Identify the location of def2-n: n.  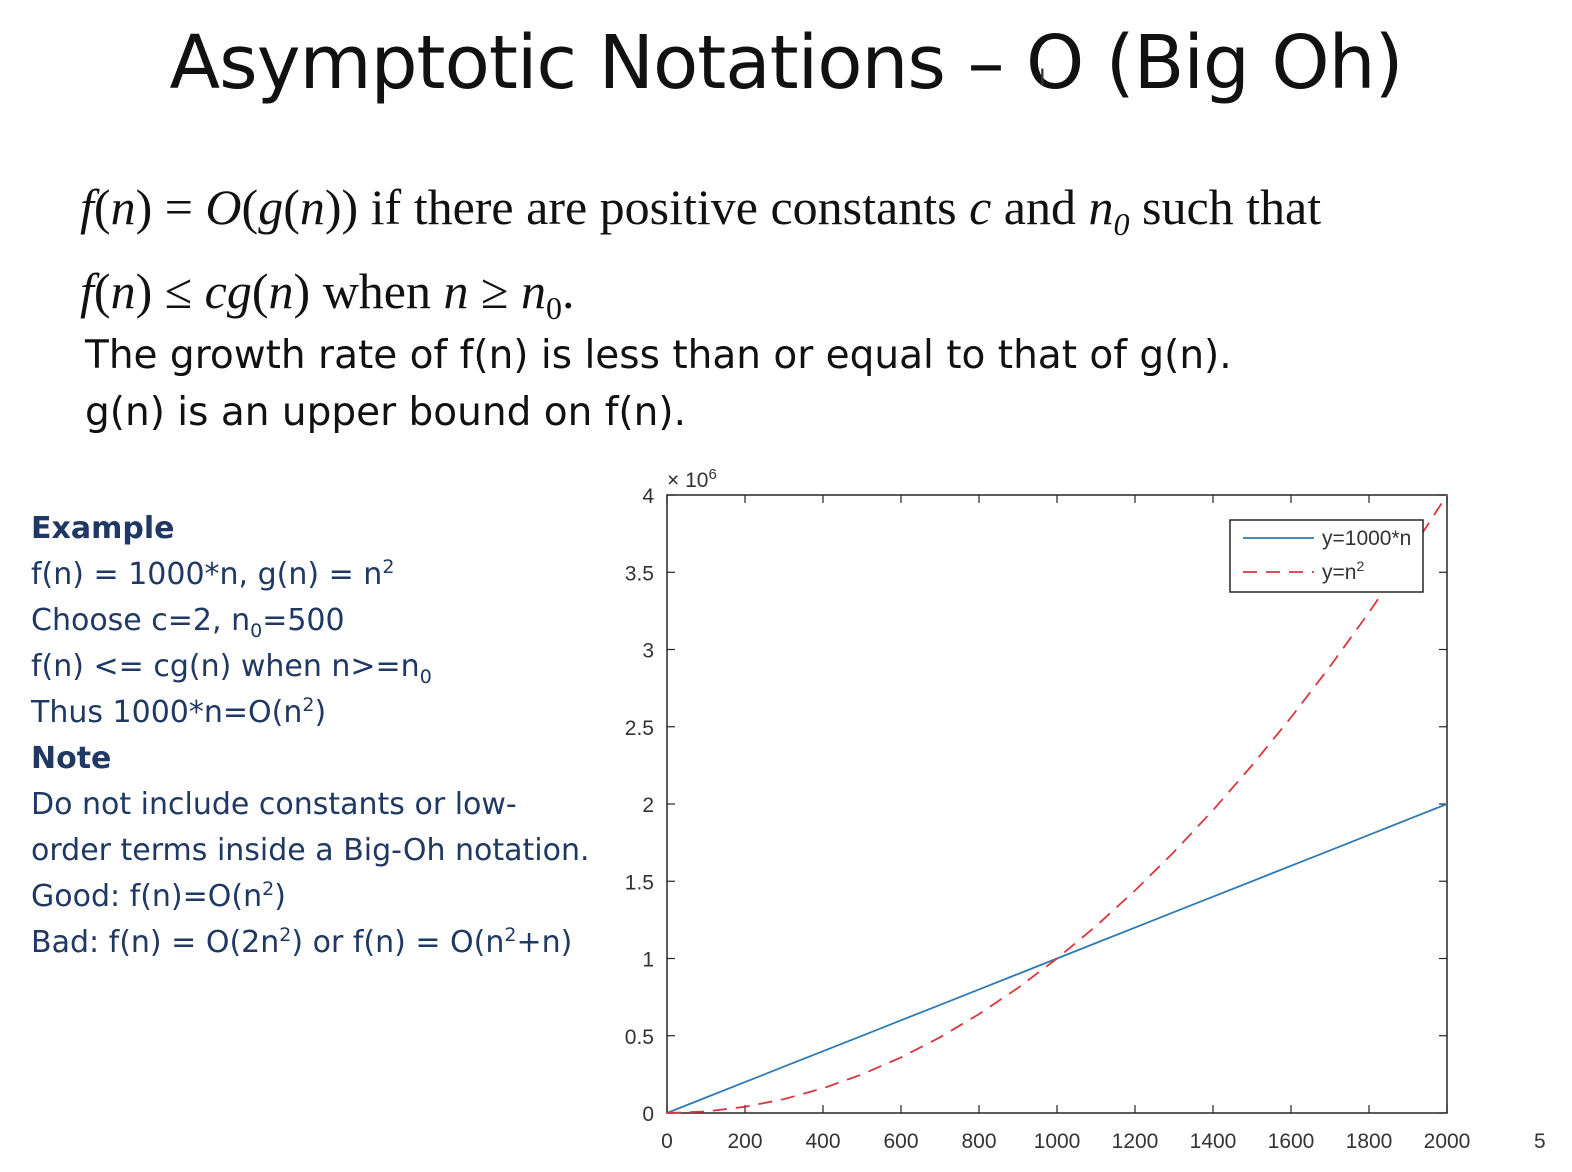
(123, 291).